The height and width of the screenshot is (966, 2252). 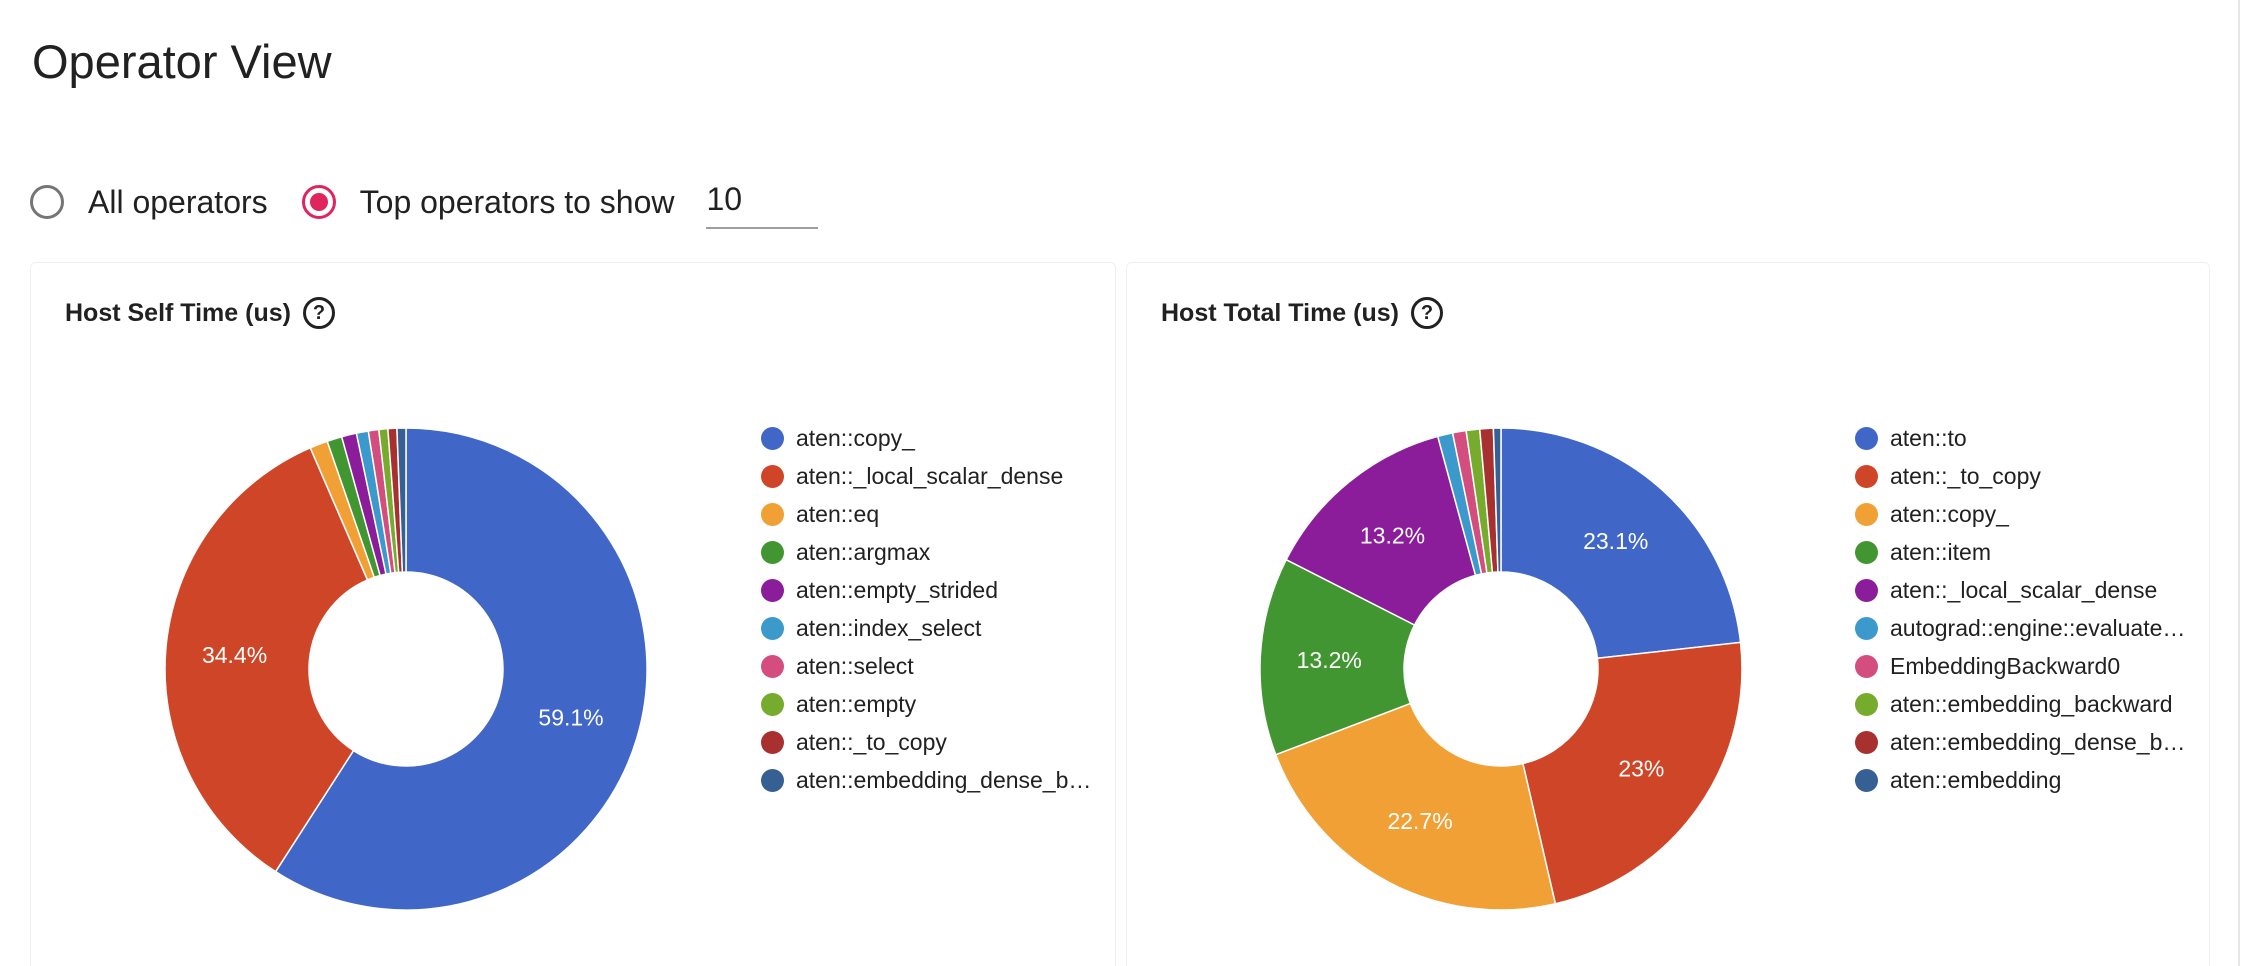 I want to click on operator-filter: All operators Top operators to show, so click(x=424, y=202).